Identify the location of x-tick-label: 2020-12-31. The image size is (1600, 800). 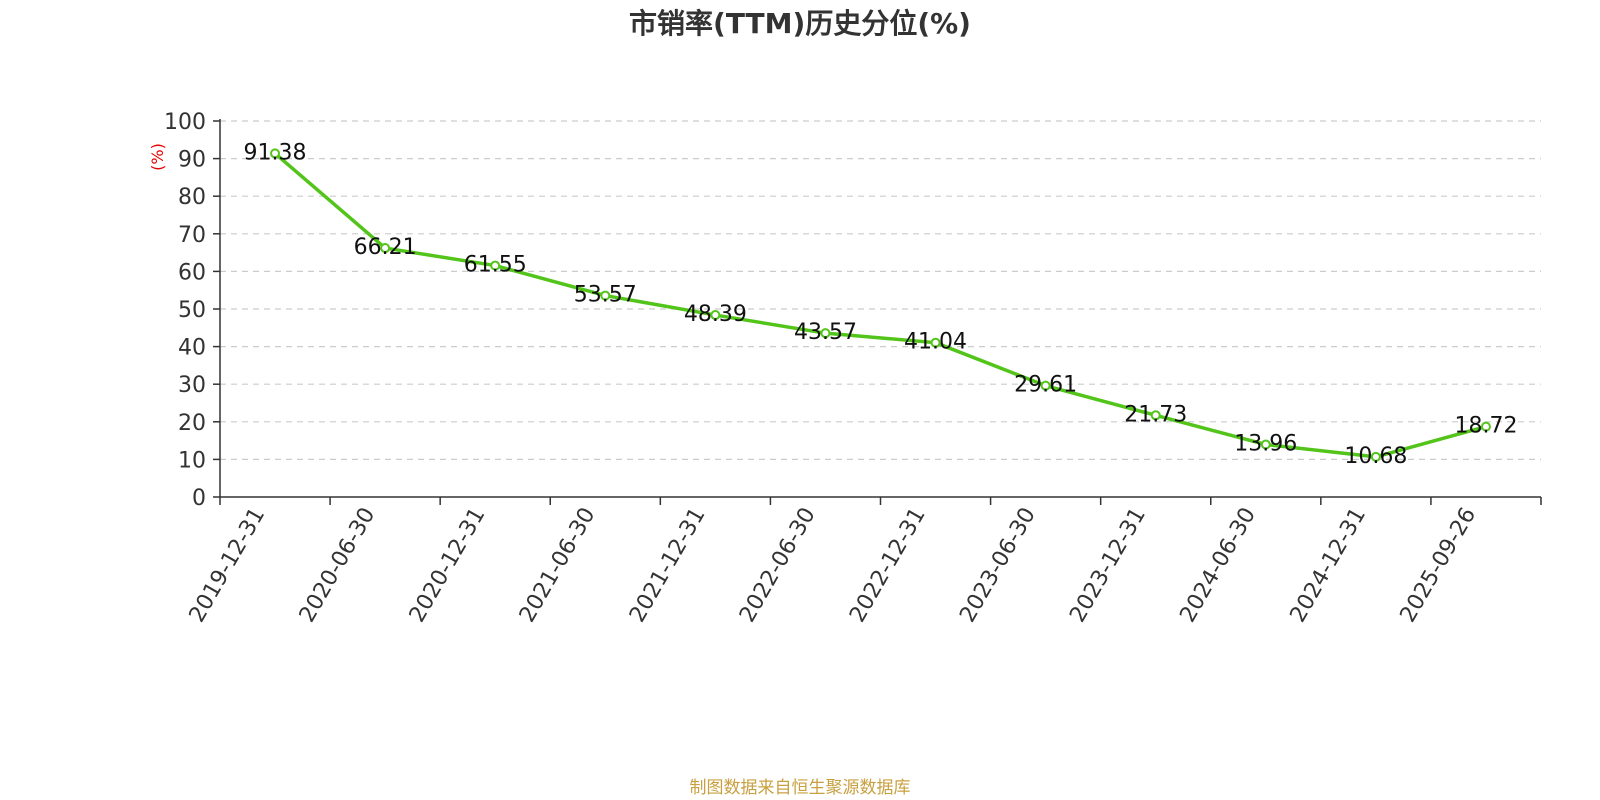
(448, 565).